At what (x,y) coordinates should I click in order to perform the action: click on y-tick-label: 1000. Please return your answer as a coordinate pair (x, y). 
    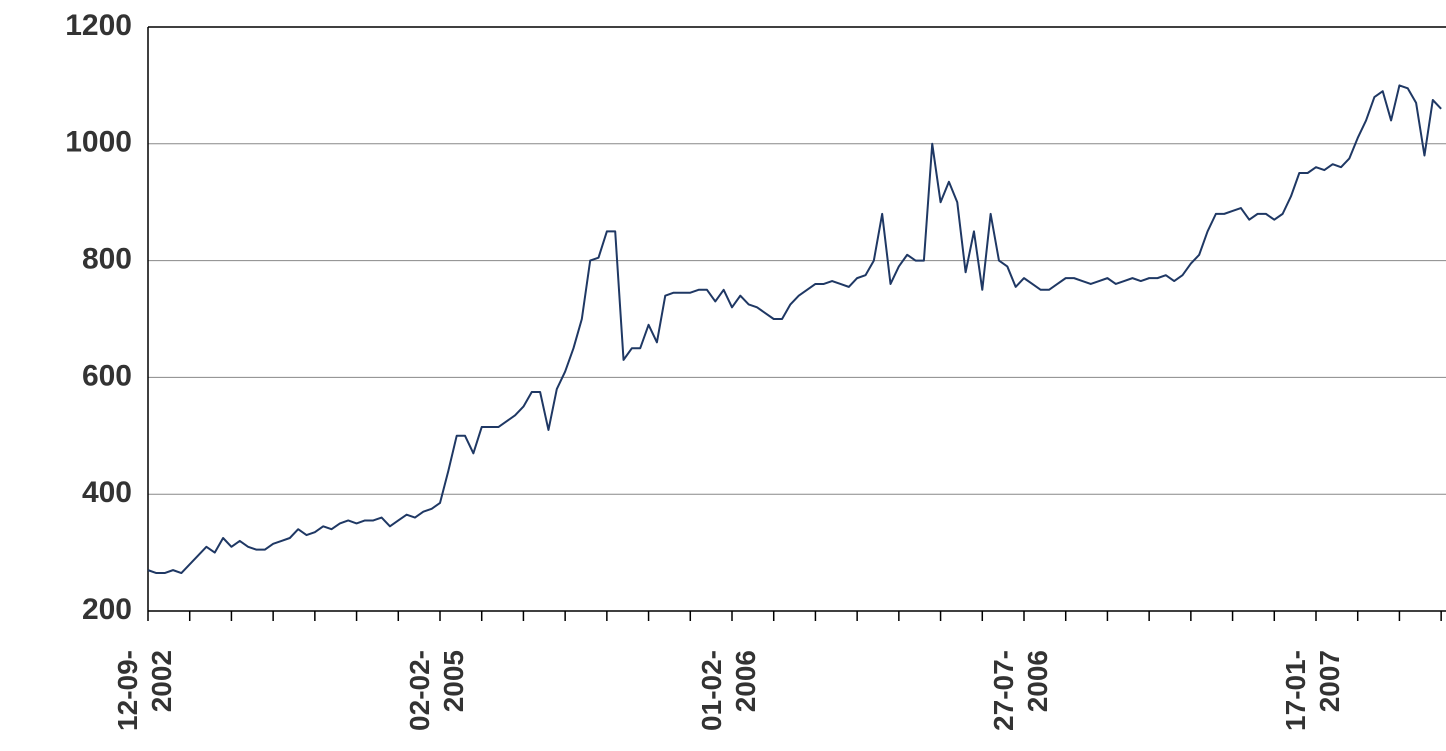
    Looking at the image, I should click on (98, 142).